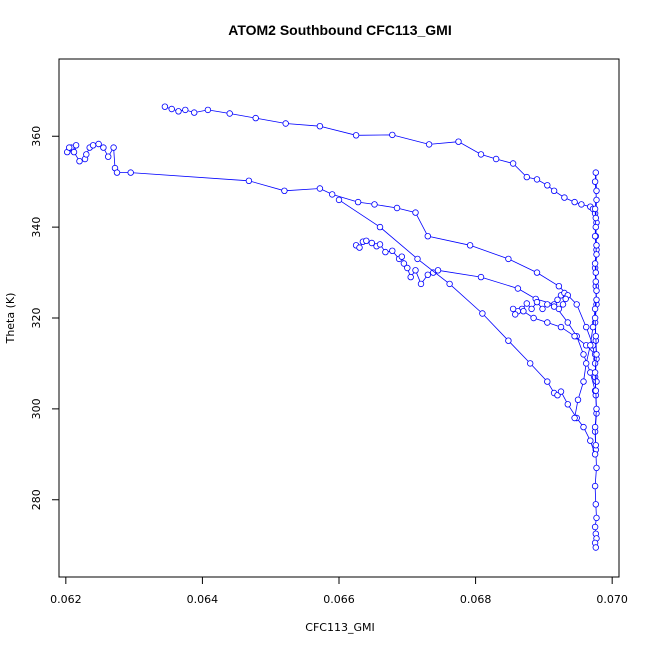 The image size is (650, 650). What do you see at coordinates (612, 599) in the screenshot?
I see `x-tick-label: 0.070` at bounding box center [612, 599].